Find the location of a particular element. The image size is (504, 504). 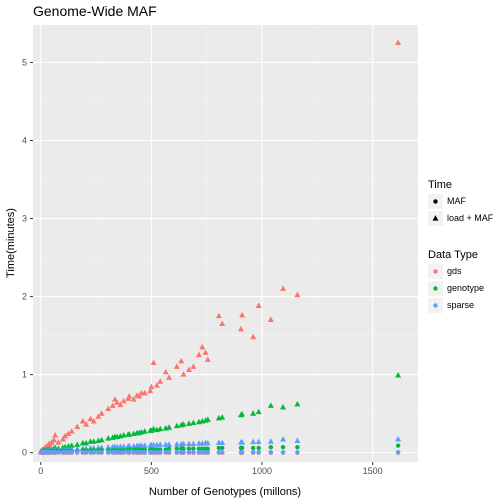

y-tick-label: 0 is located at coordinates (24, 453).